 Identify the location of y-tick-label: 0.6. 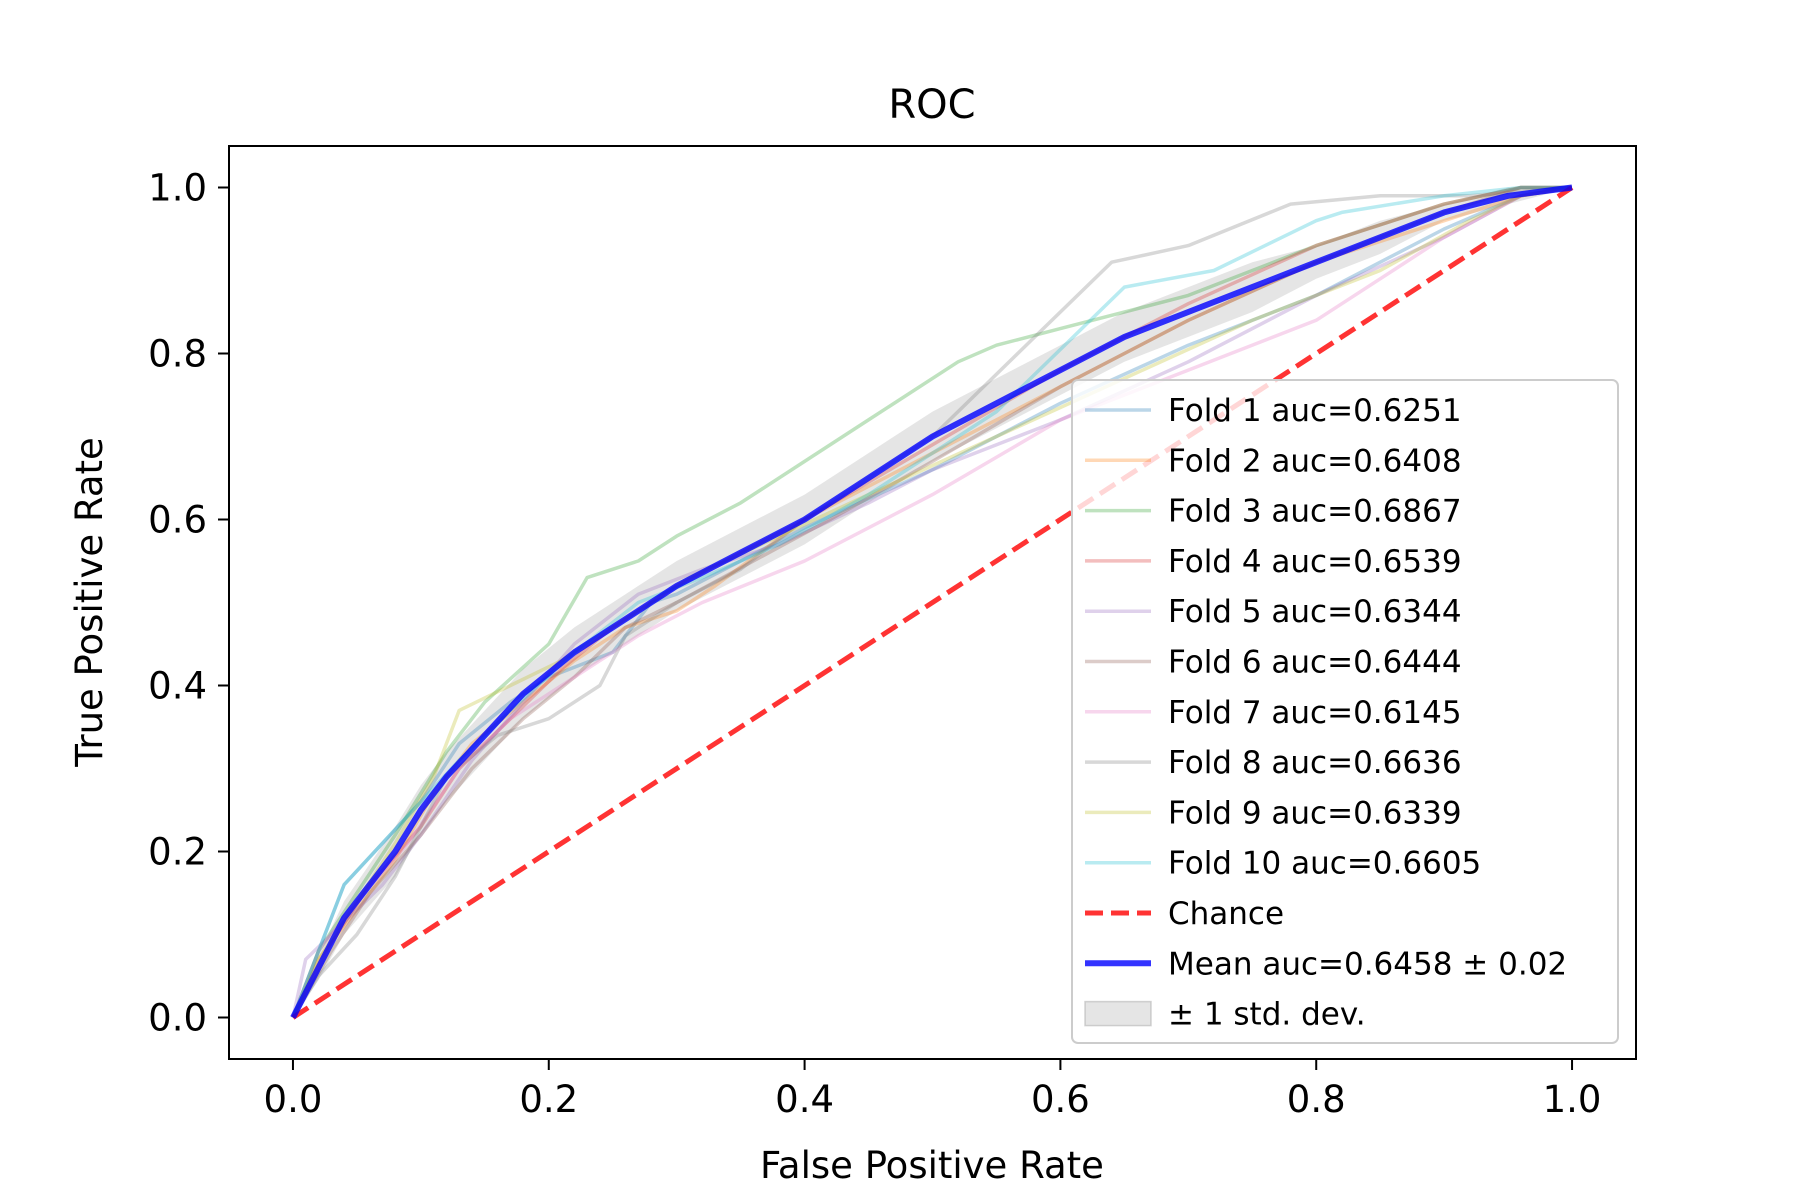
(177, 520).